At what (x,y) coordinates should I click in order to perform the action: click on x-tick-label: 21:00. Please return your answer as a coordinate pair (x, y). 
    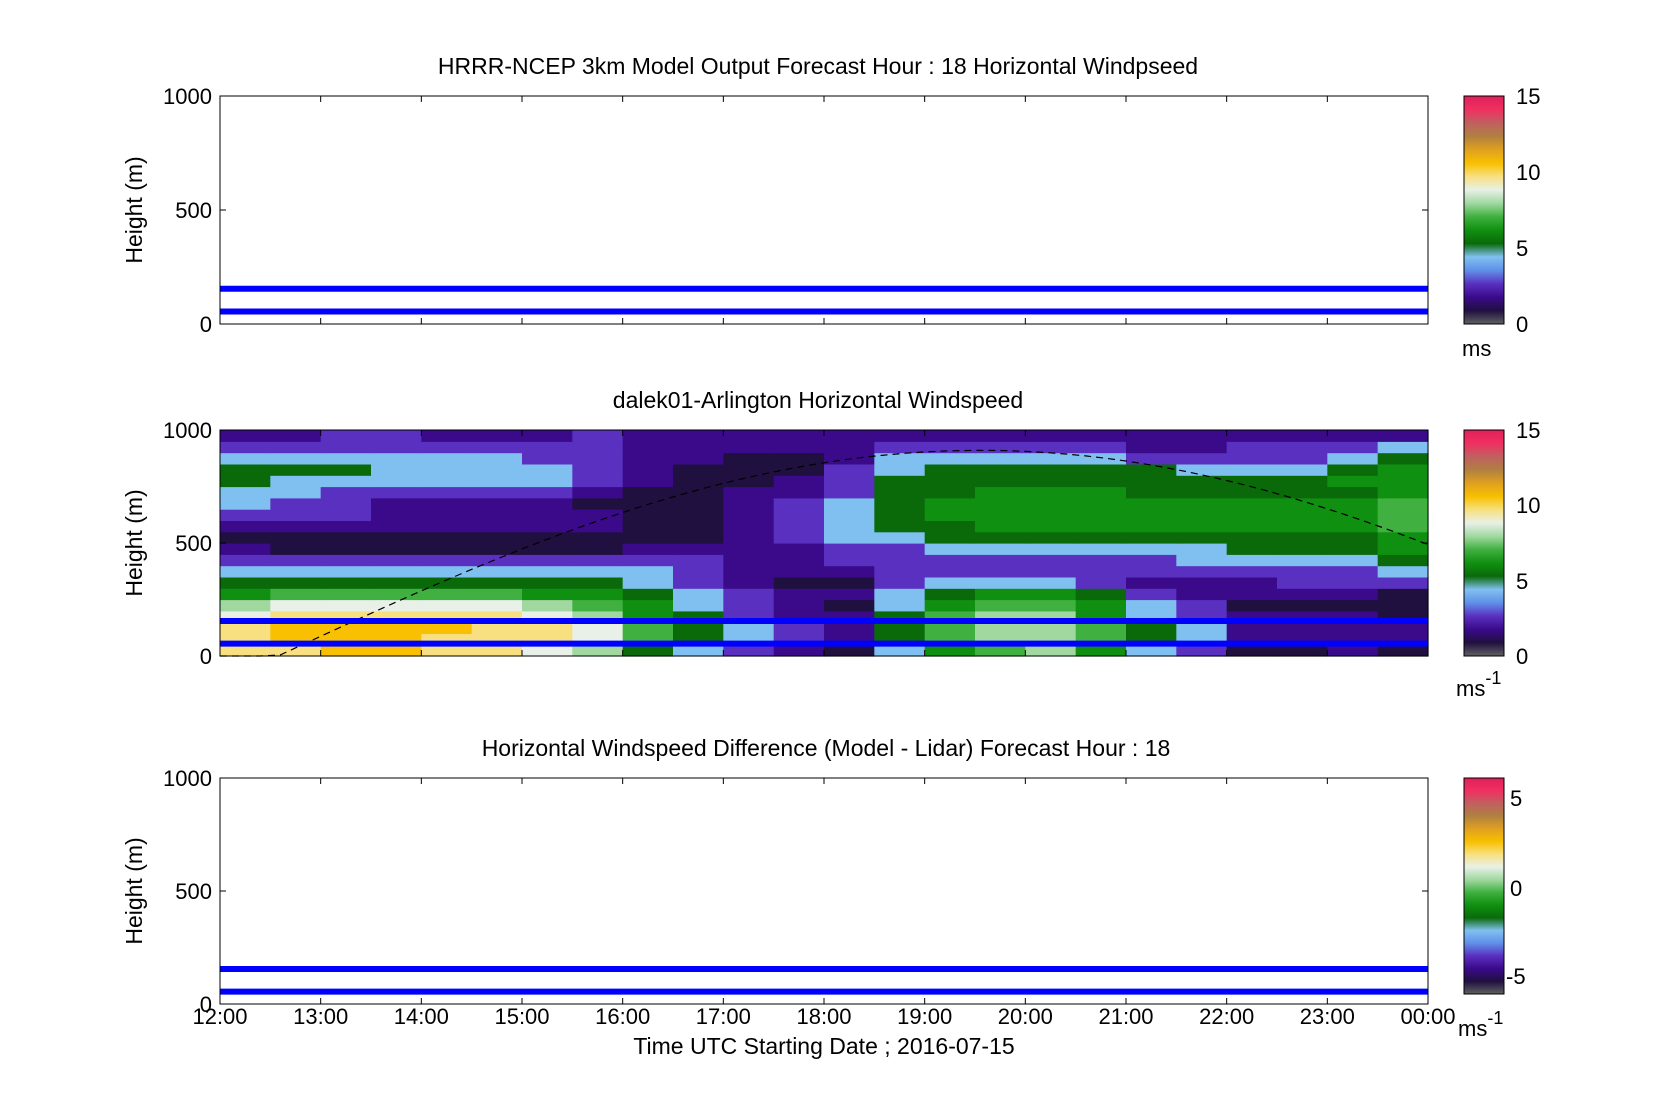
    Looking at the image, I should click on (1125, 1016).